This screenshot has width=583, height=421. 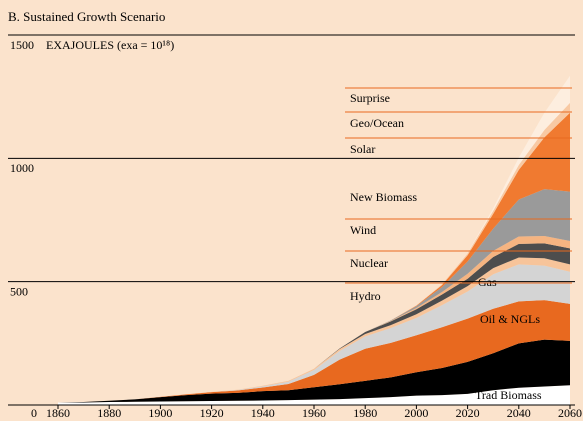 What do you see at coordinates (383, 197) in the screenshot?
I see `series-label: New Biomass` at bounding box center [383, 197].